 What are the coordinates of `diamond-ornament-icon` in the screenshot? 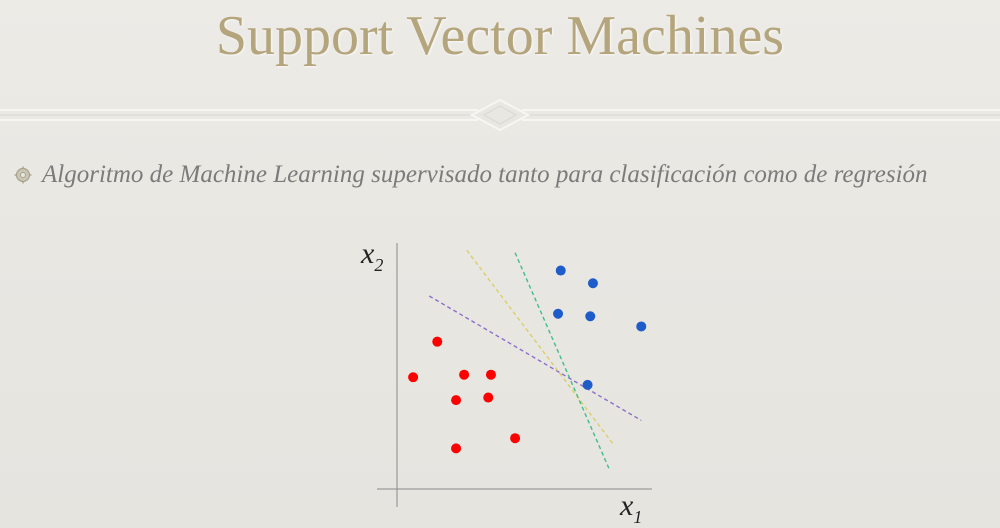 It's located at (500, 115).